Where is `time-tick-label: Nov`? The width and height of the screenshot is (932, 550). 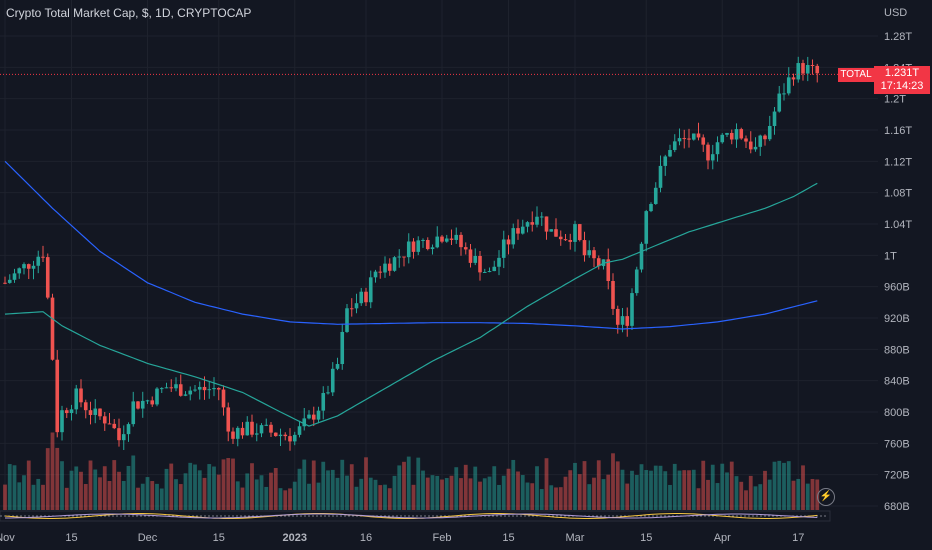 time-tick-label: Nov is located at coordinates (7, 538).